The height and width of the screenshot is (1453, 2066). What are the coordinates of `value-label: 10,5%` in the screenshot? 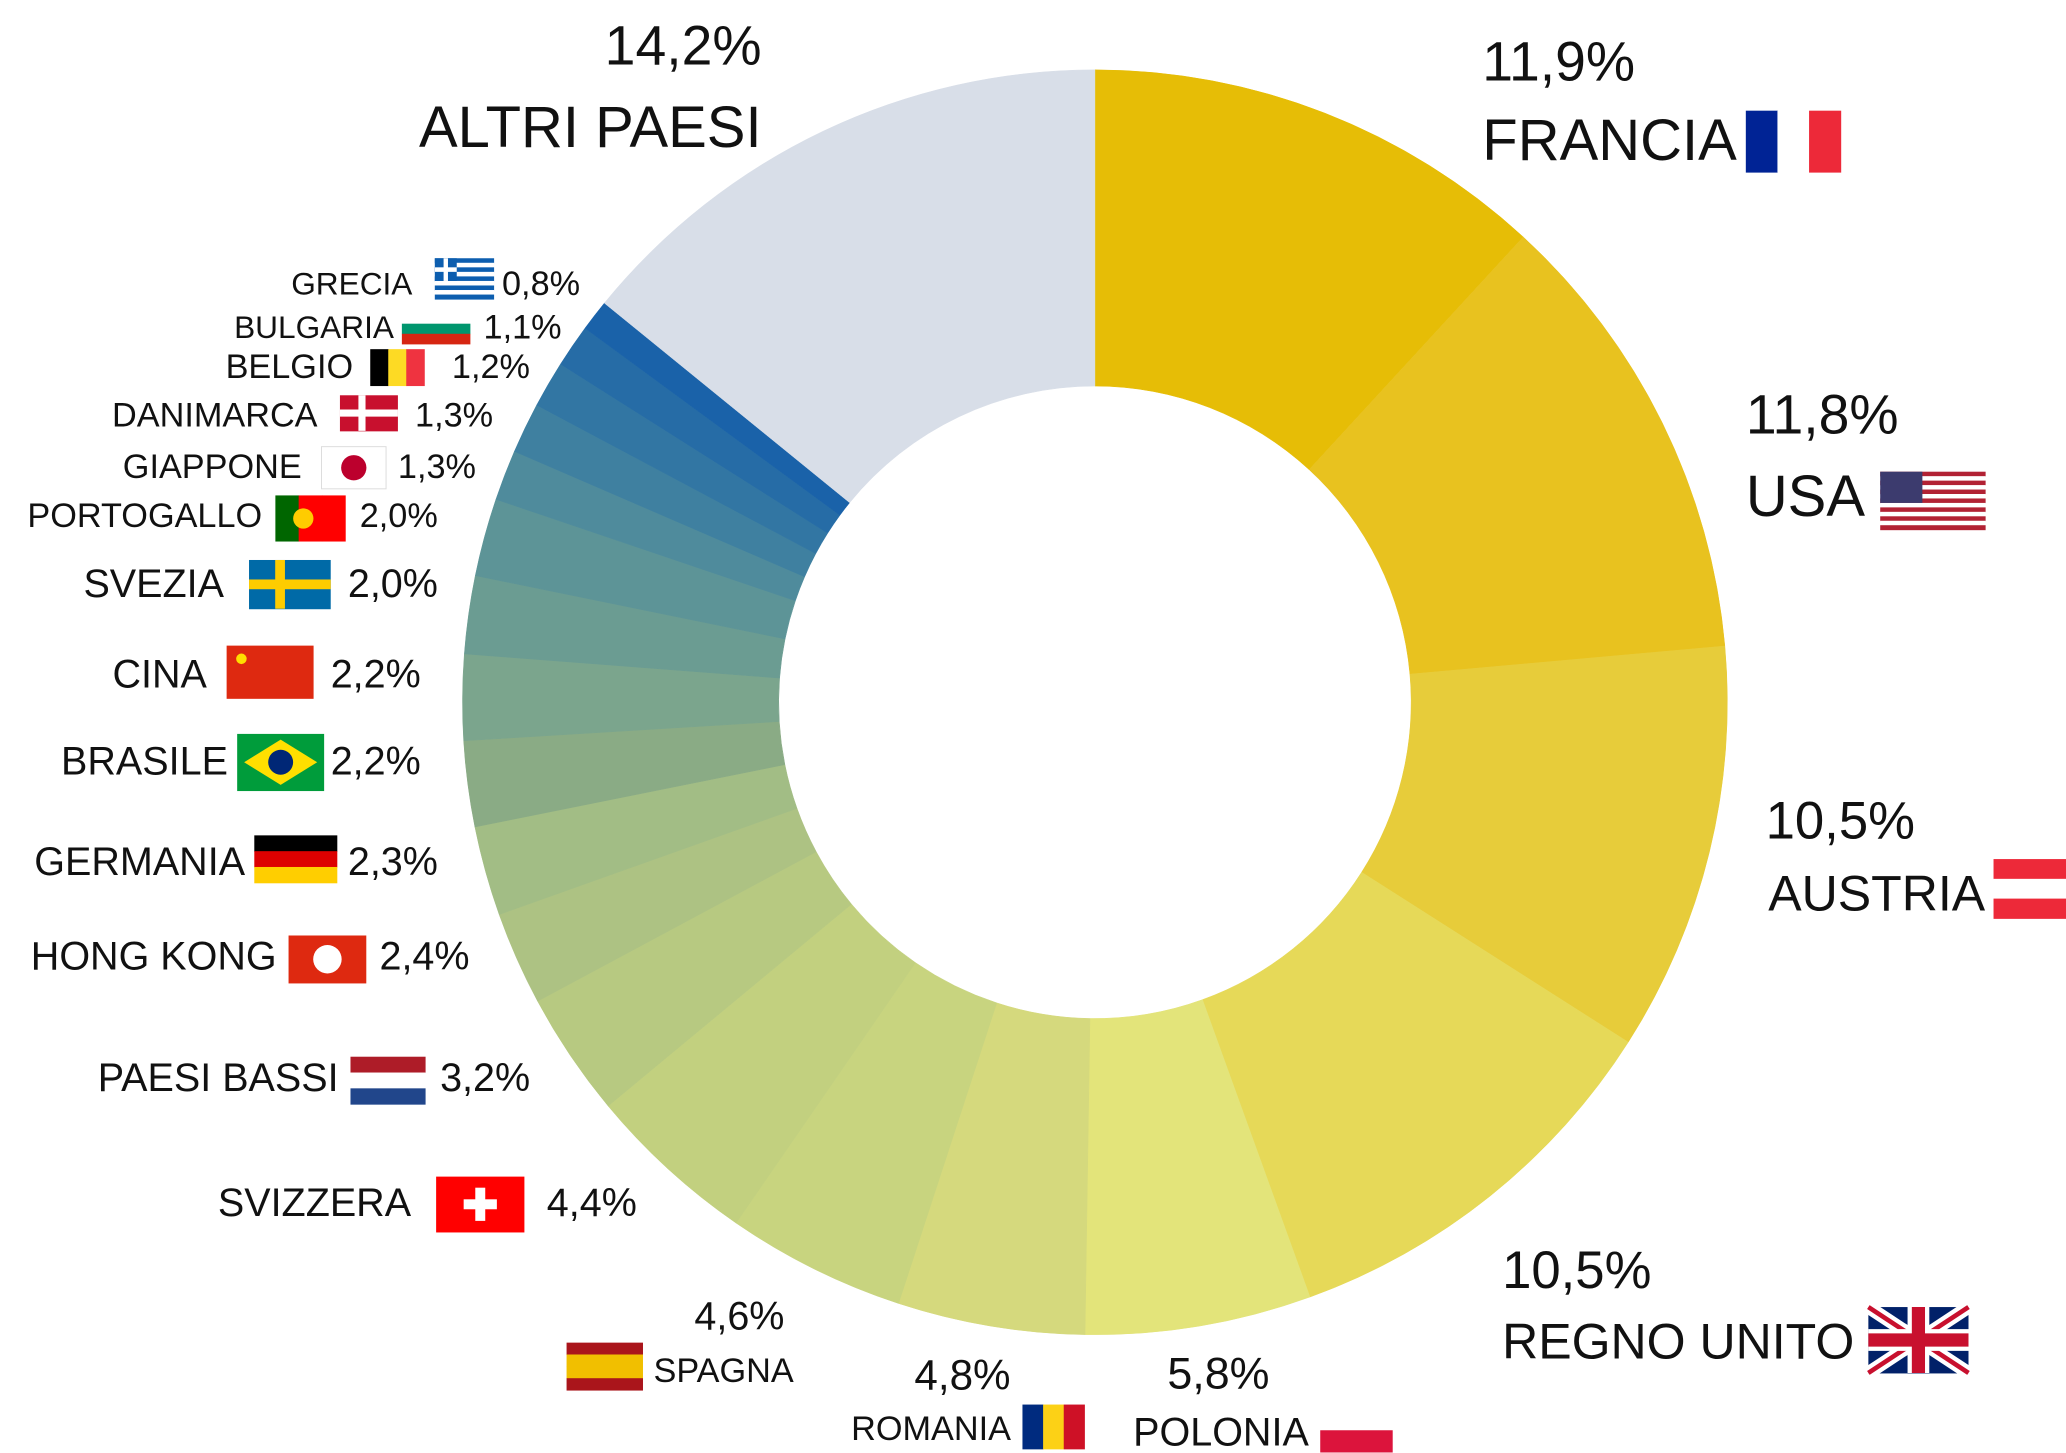 It's located at (1576, 1270).